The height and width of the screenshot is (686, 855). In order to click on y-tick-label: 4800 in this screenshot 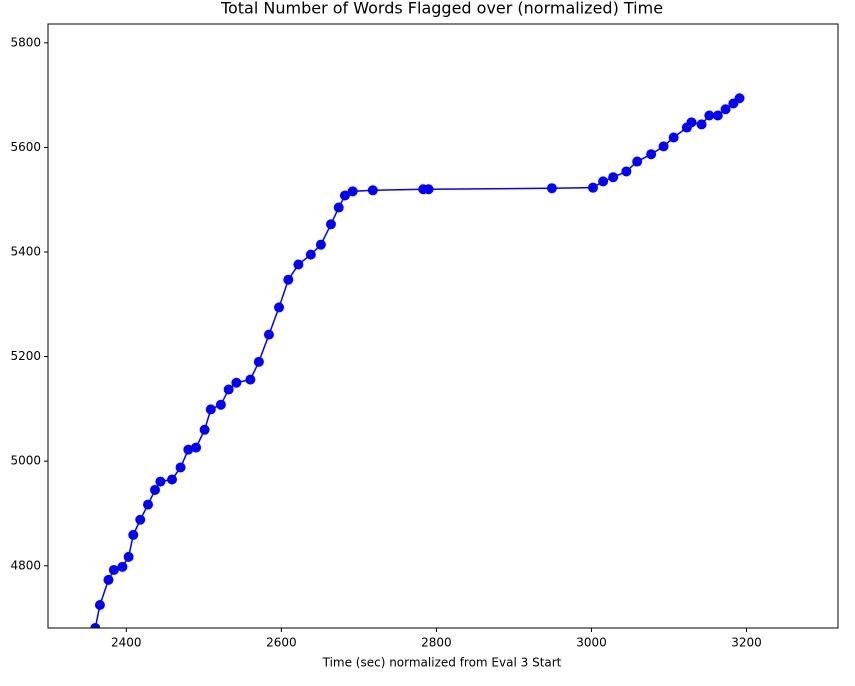, I will do `click(25, 565)`.